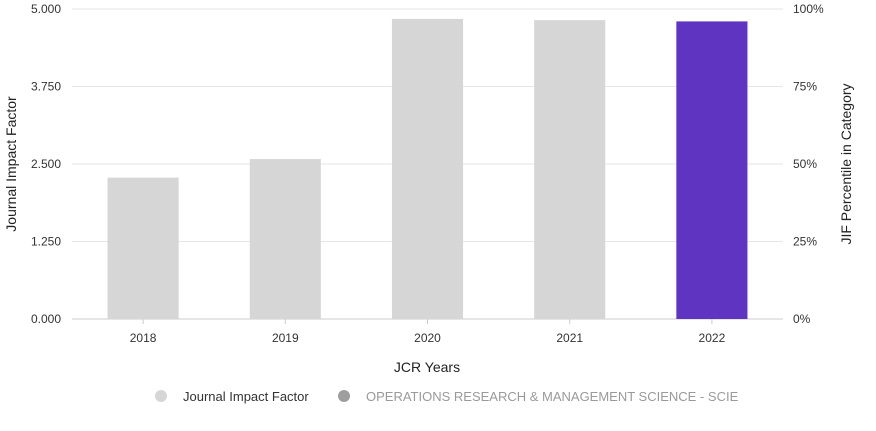 The image size is (876, 431). I want to click on bar-2022, so click(712, 170).